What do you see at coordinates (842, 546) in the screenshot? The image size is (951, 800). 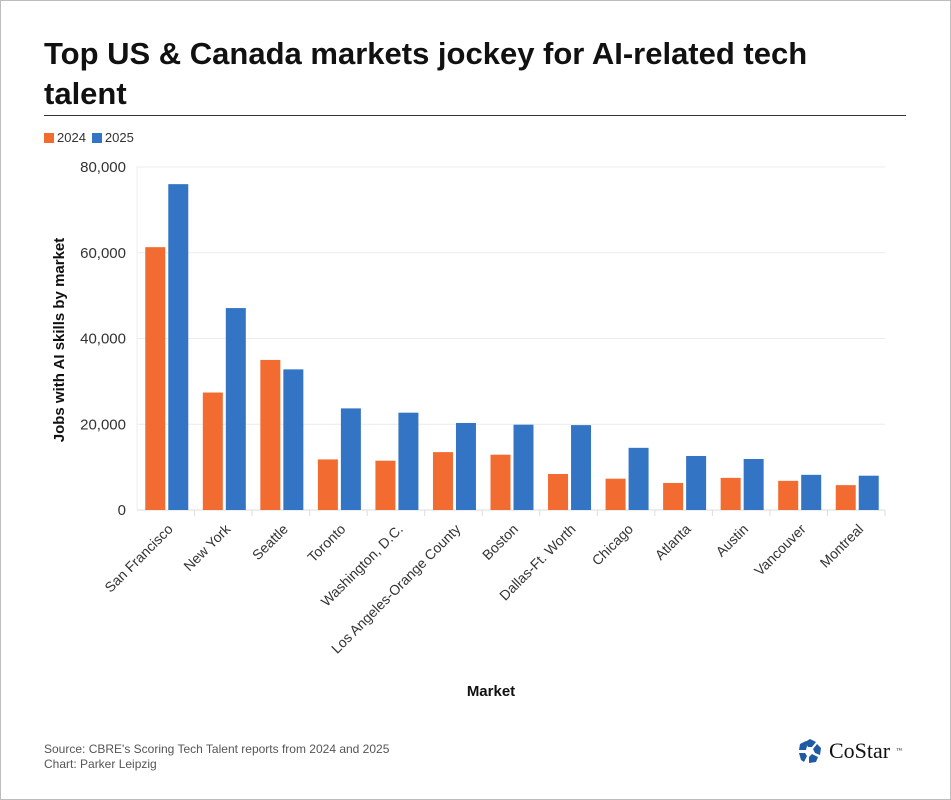 I see `x-tick-label: Montreal` at bounding box center [842, 546].